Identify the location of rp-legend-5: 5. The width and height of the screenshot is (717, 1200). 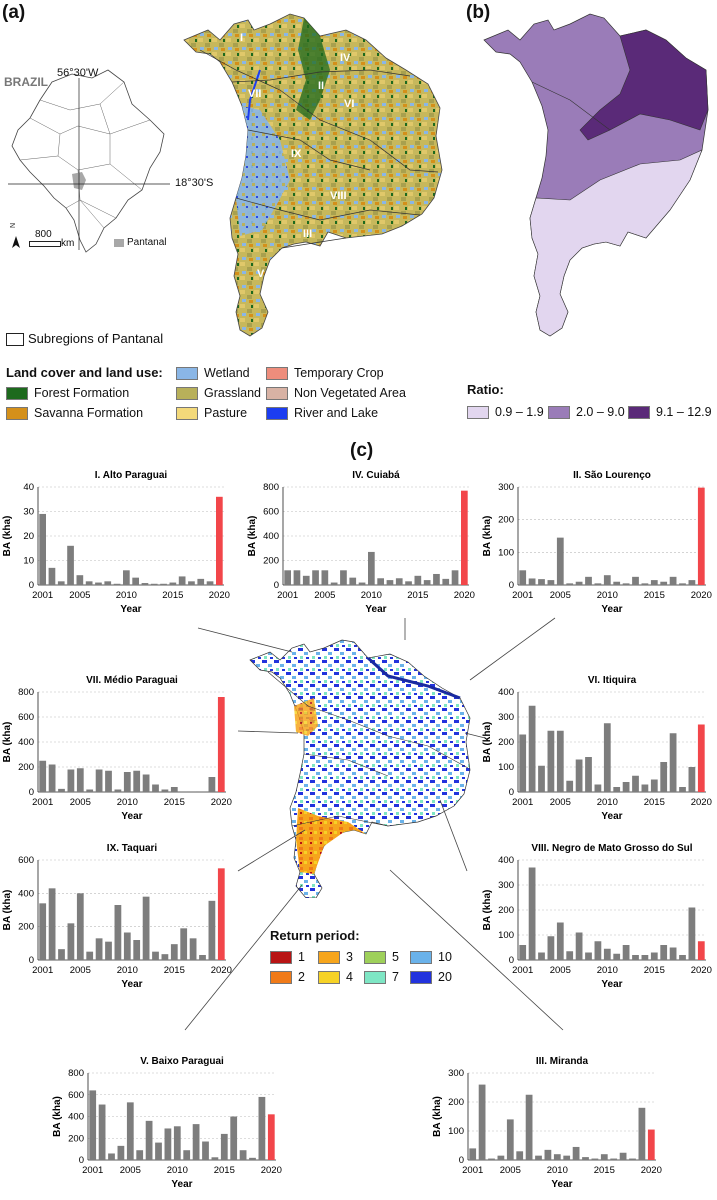
(381, 957).